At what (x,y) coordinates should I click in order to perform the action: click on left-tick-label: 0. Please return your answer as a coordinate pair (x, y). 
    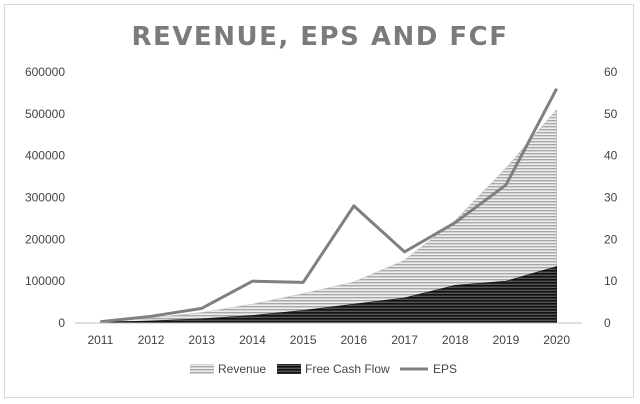
    Looking at the image, I should click on (61, 323).